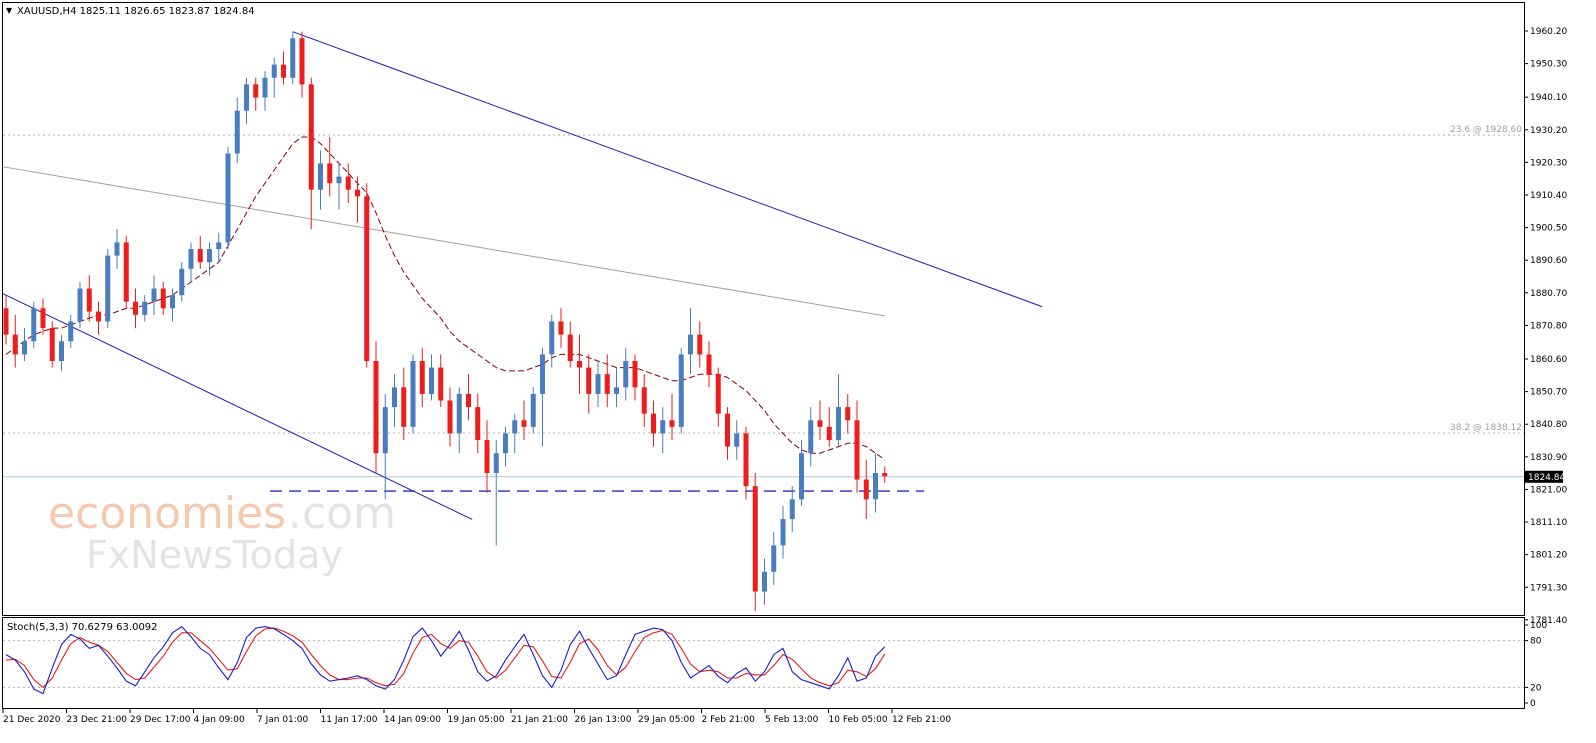  I want to click on time-tick-label: 26 Jan 13:00, so click(603, 720).